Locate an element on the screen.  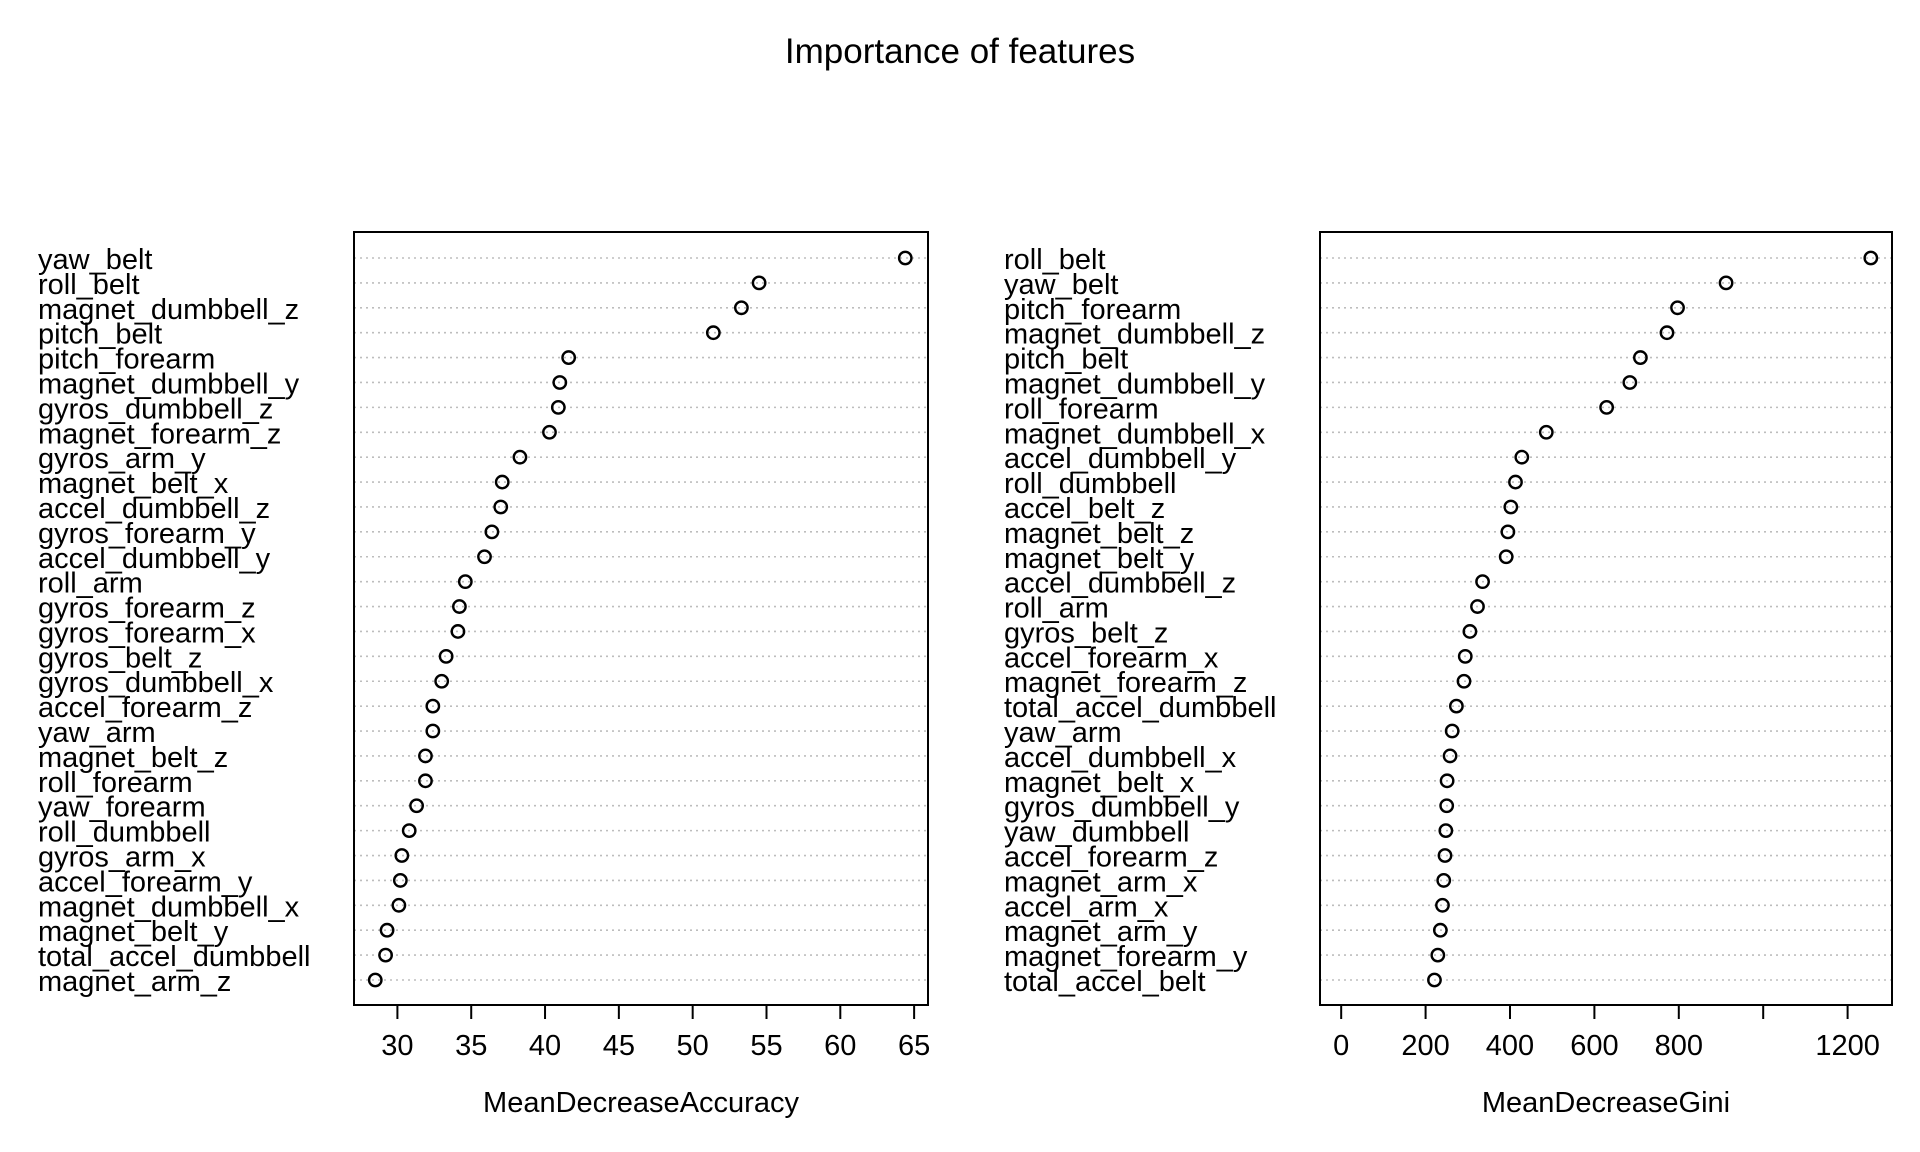
category-label: gyros_arm_x is located at coordinates (122, 858).